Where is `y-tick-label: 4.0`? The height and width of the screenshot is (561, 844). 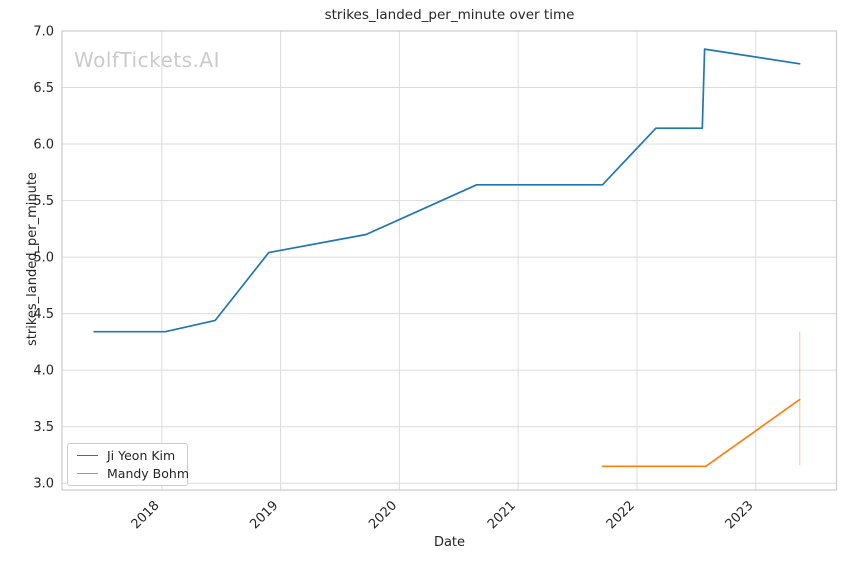
y-tick-label: 4.0 is located at coordinates (43, 371).